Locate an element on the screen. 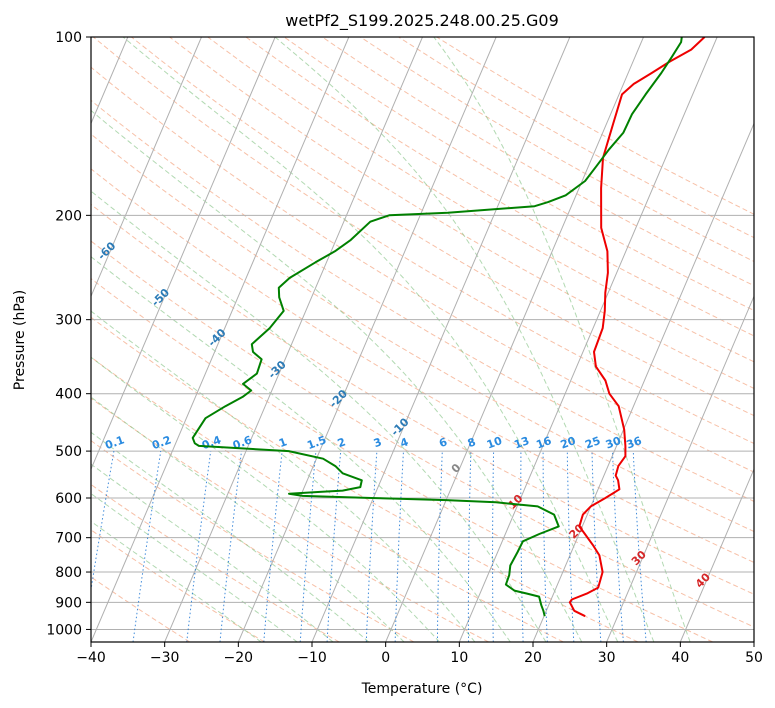 Image resolution: width=775 pixels, height=708 pixels. mixing-ratio-label: 20 is located at coordinates (568, 443).